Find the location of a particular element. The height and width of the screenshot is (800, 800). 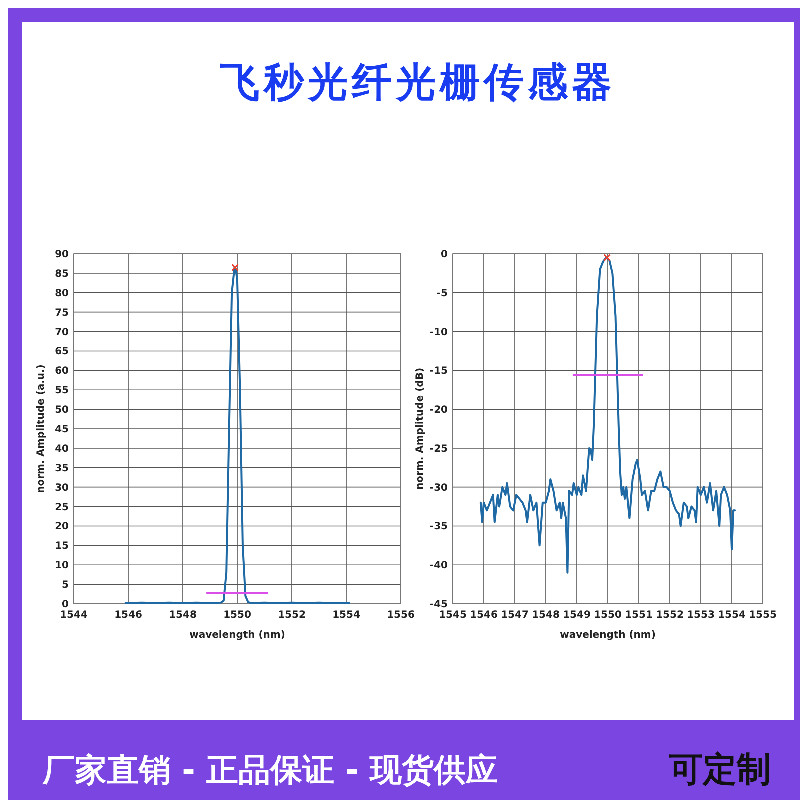

y-tick-label: 20 is located at coordinates (62, 527).